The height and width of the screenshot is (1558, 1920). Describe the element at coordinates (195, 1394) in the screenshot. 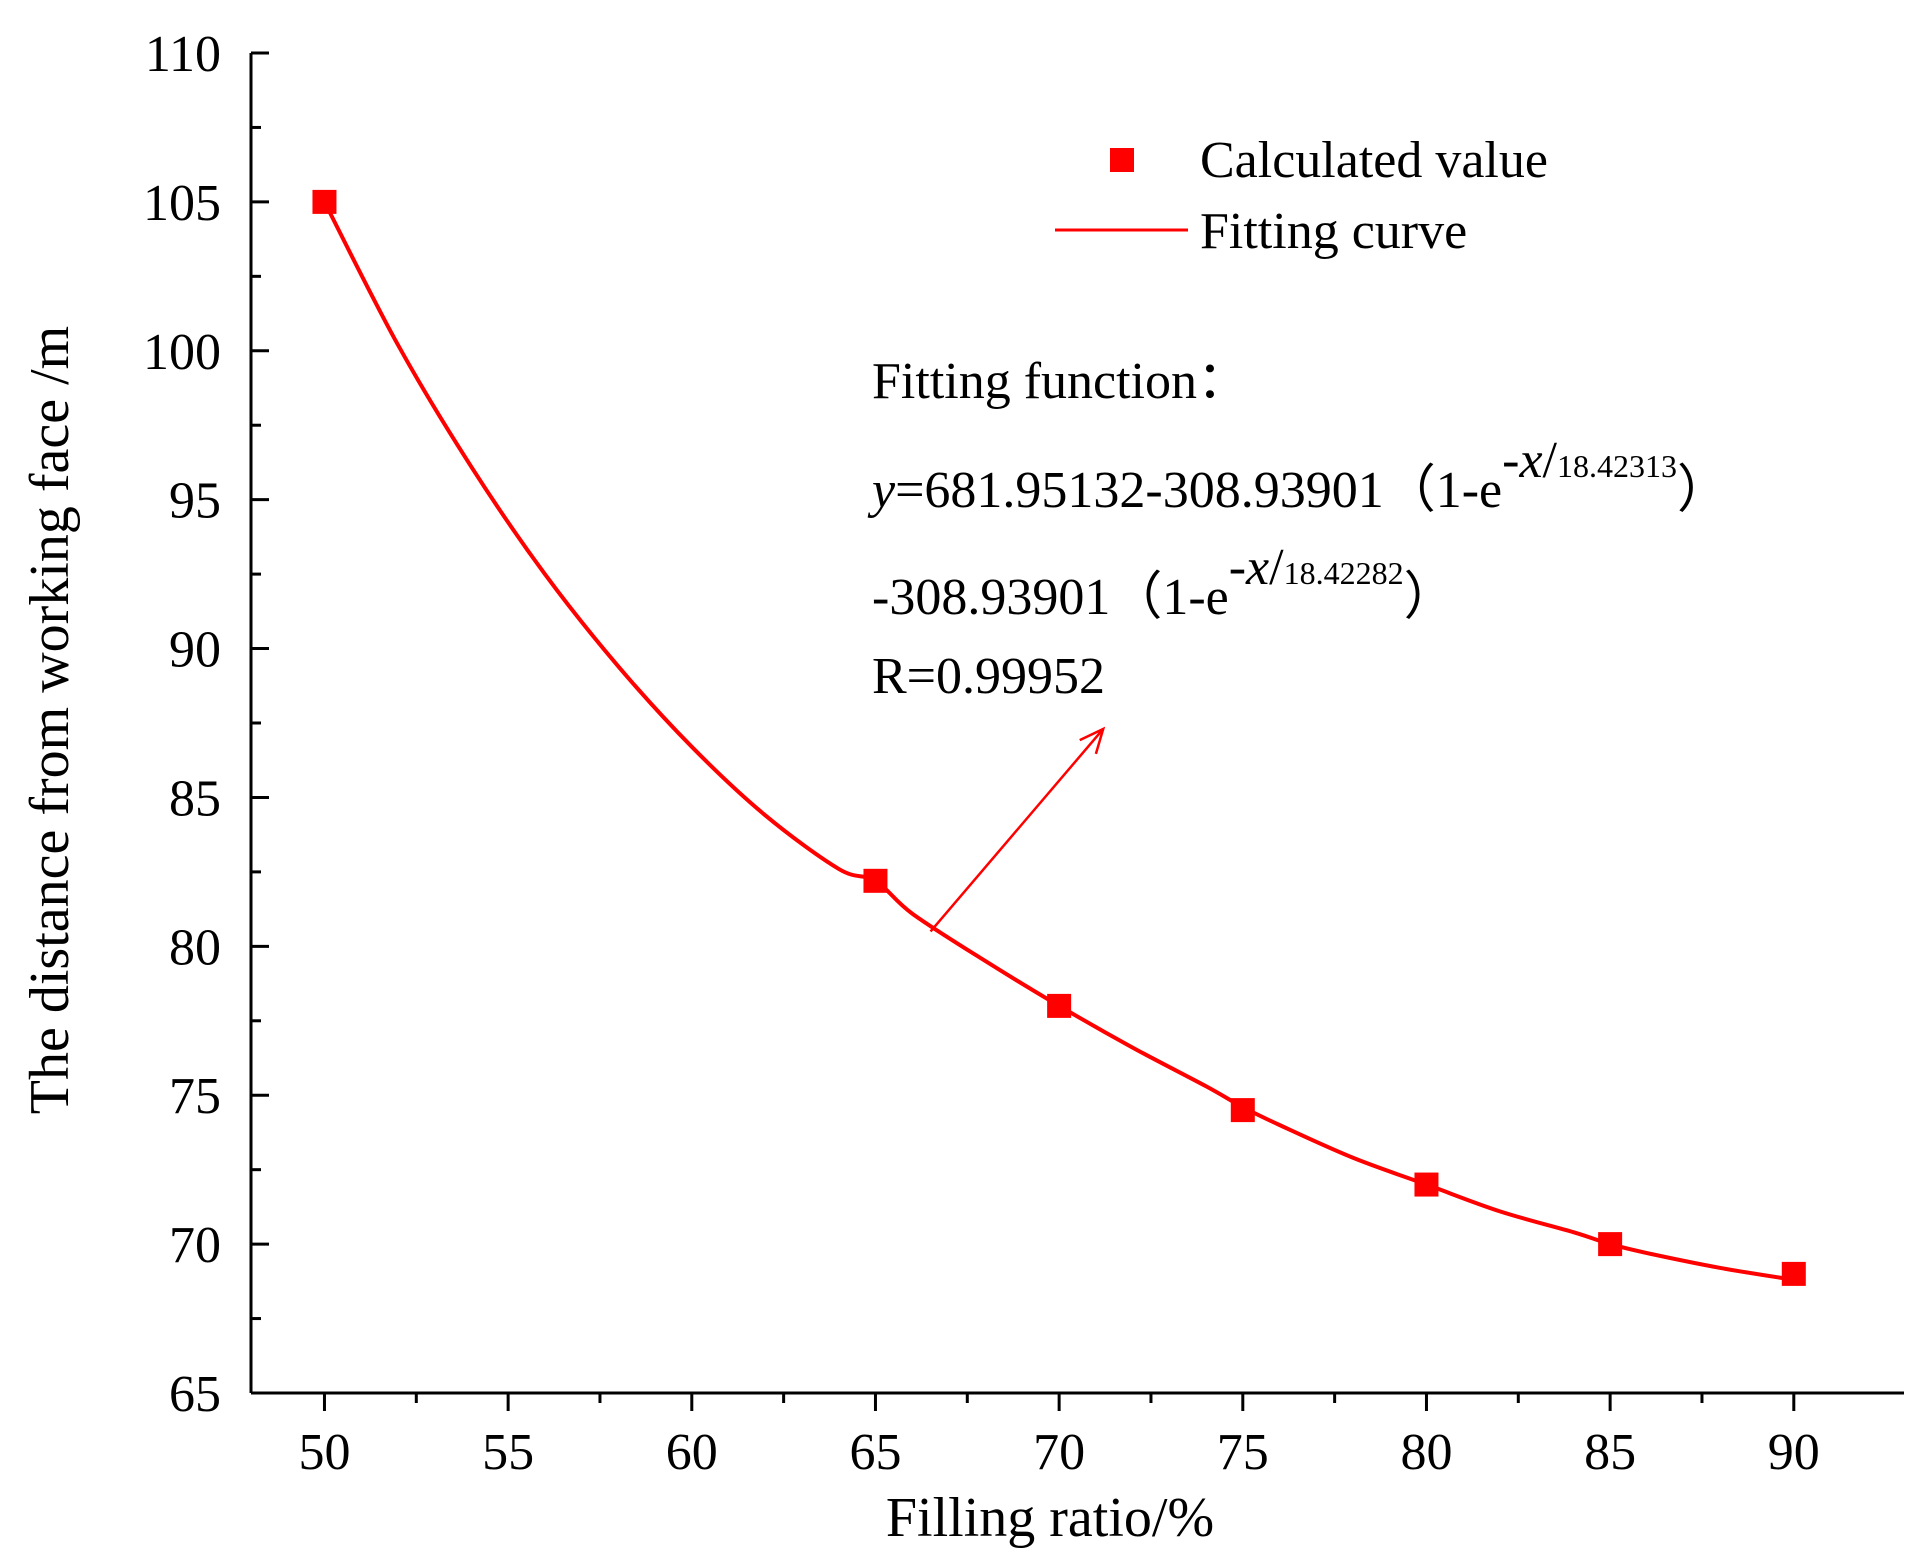

I see `y-tick-label: 65` at that location.